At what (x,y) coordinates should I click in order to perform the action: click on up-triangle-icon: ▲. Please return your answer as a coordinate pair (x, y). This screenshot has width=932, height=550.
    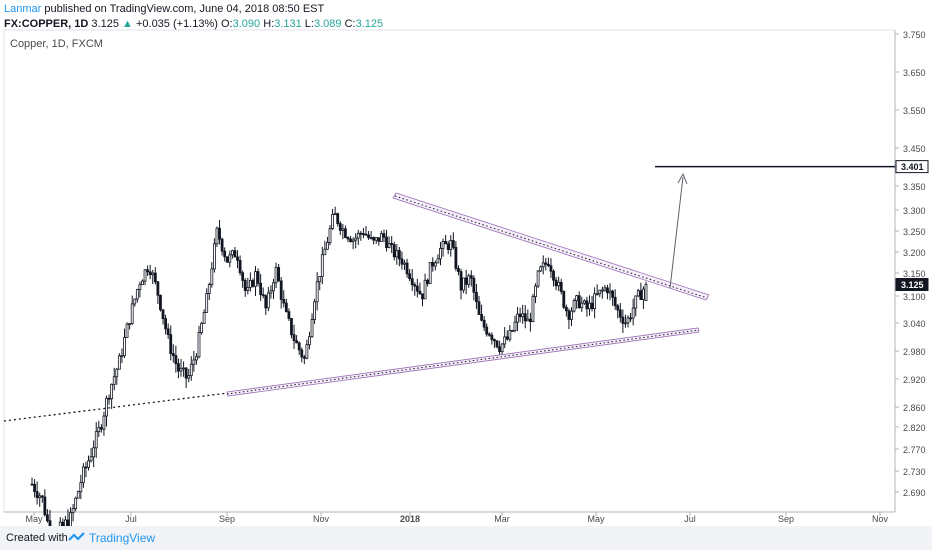
    Looking at the image, I should click on (127, 24).